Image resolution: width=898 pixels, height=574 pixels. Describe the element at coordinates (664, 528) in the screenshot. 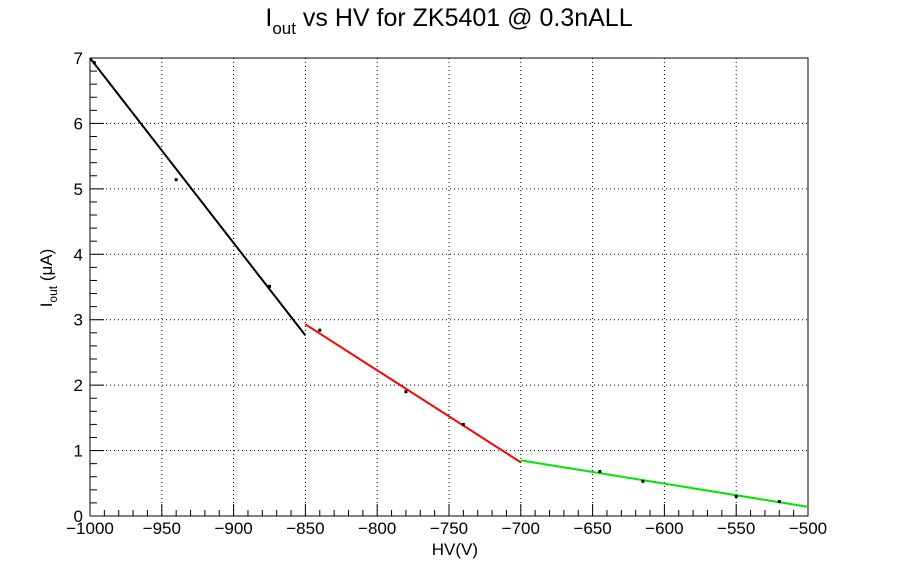

I see `x-tick-label: −600` at that location.